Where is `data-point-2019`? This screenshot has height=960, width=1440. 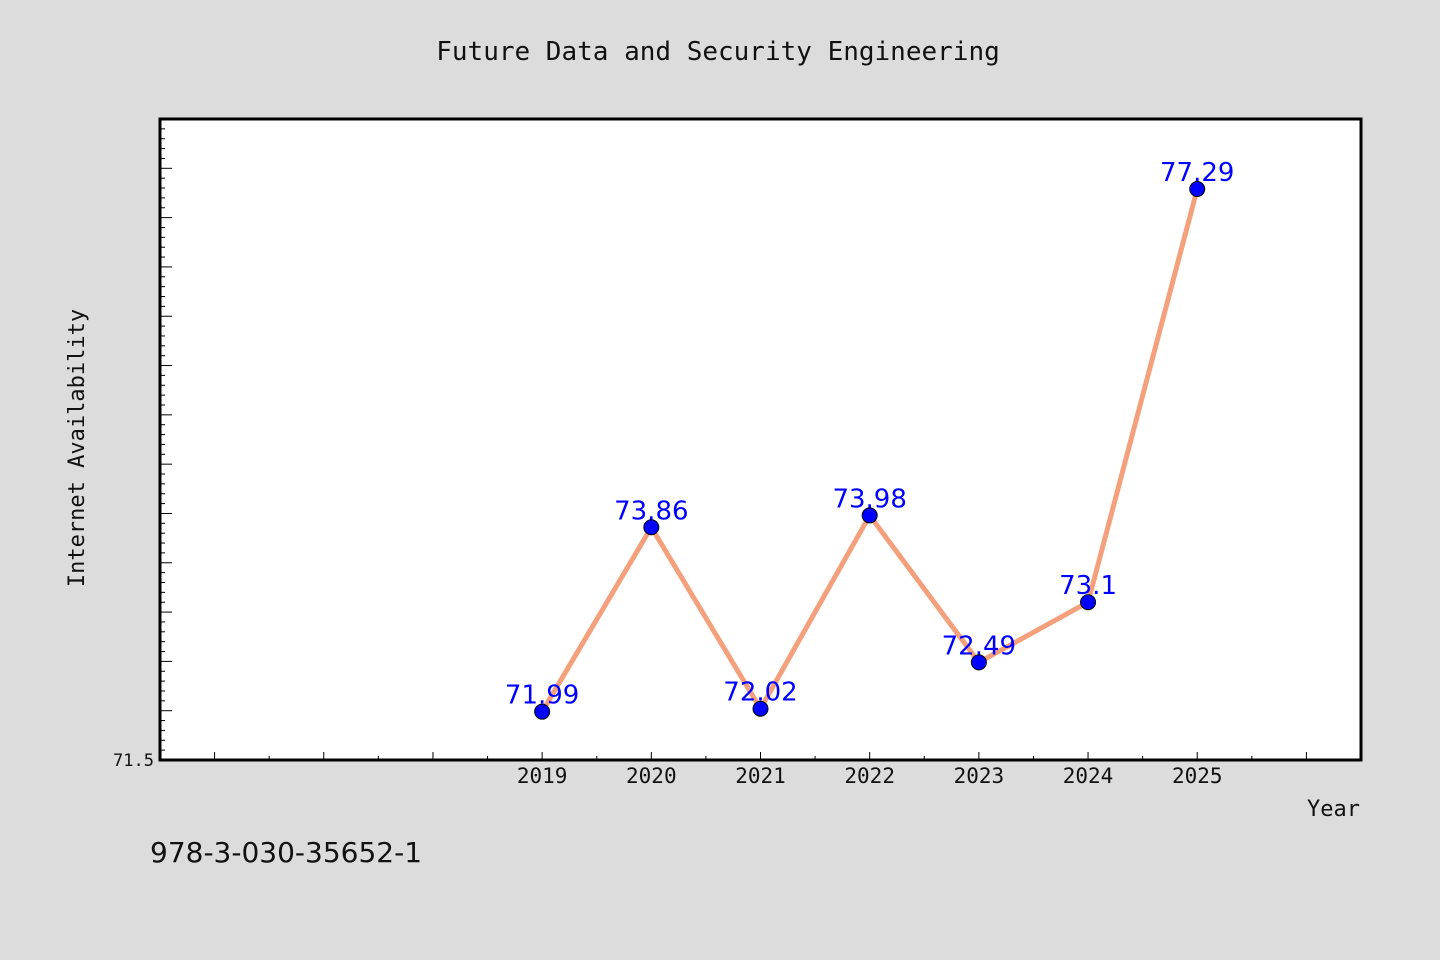 data-point-2019 is located at coordinates (542, 711).